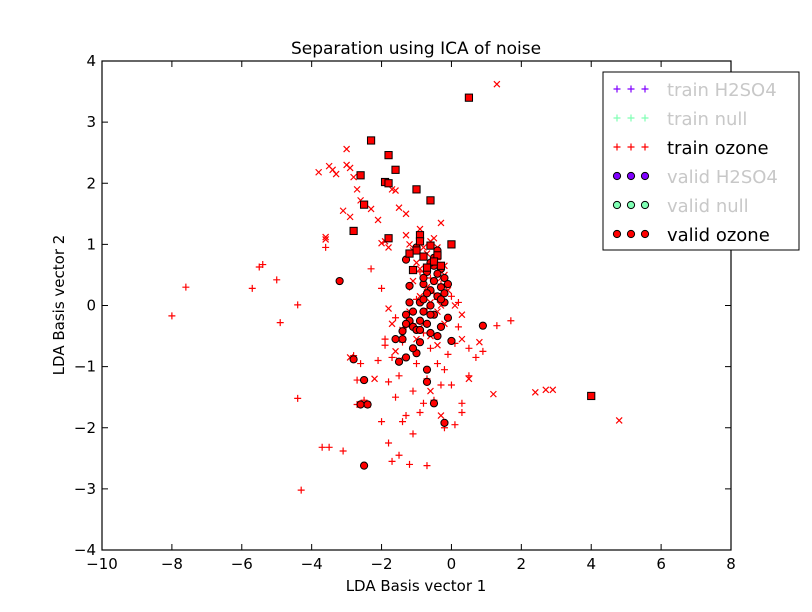 The image size is (812, 612). I want to click on legend-label: train H2SO4, so click(722, 90).